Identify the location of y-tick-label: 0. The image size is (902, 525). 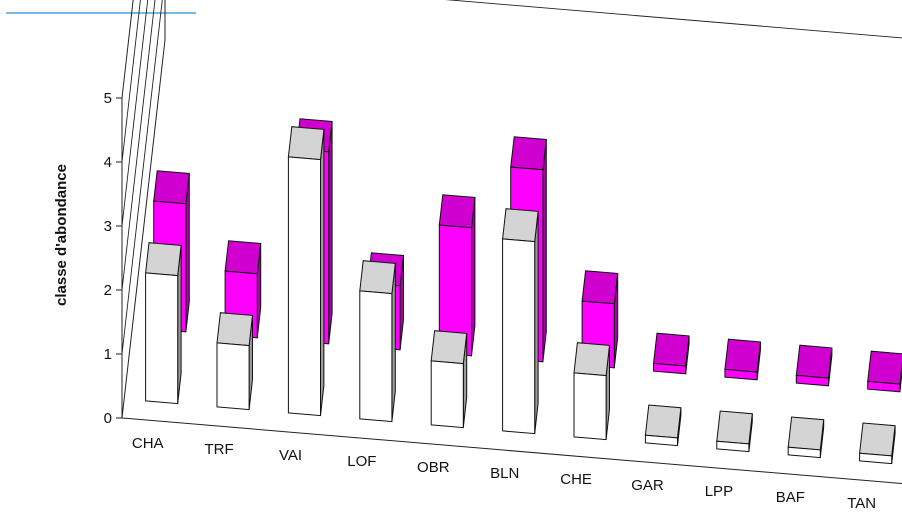
(108, 418).